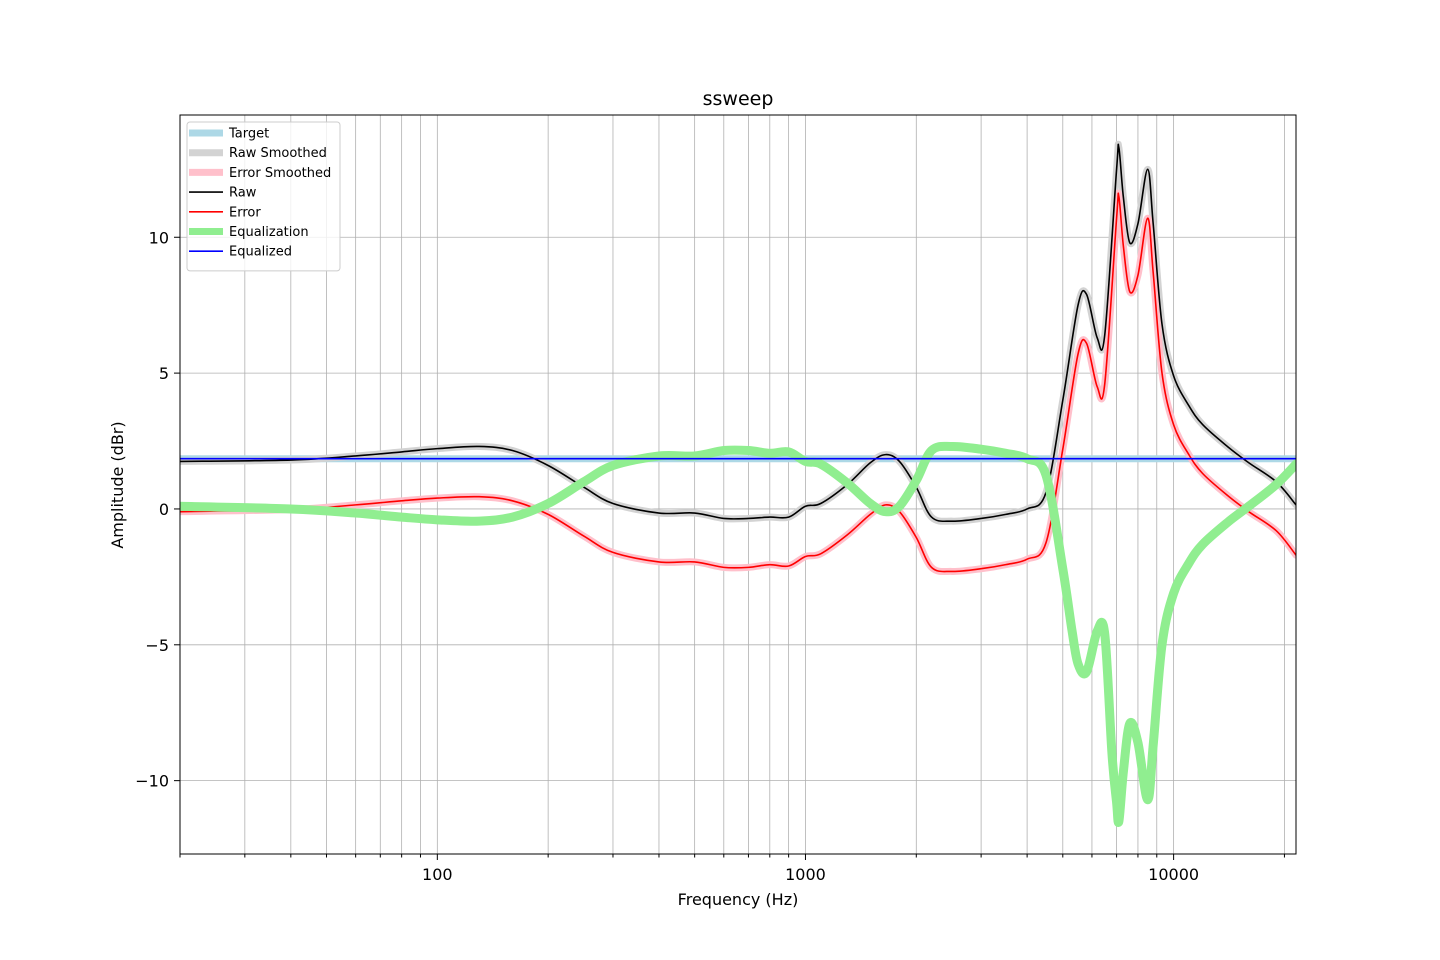 This screenshot has width=1440, height=960. Describe the element at coordinates (805, 874) in the screenshot. I see `x-tick-label: 1000` at that location.